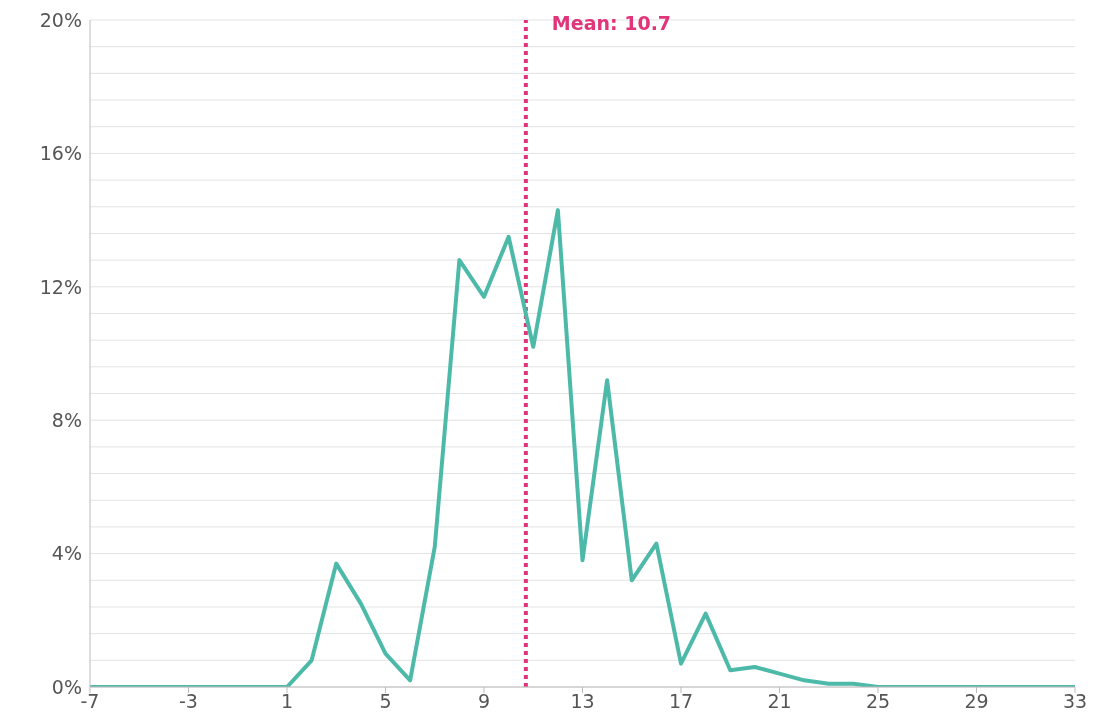 The image size is (1098, 728). I want to click on x-tick-label: 5, so click(385, 701).